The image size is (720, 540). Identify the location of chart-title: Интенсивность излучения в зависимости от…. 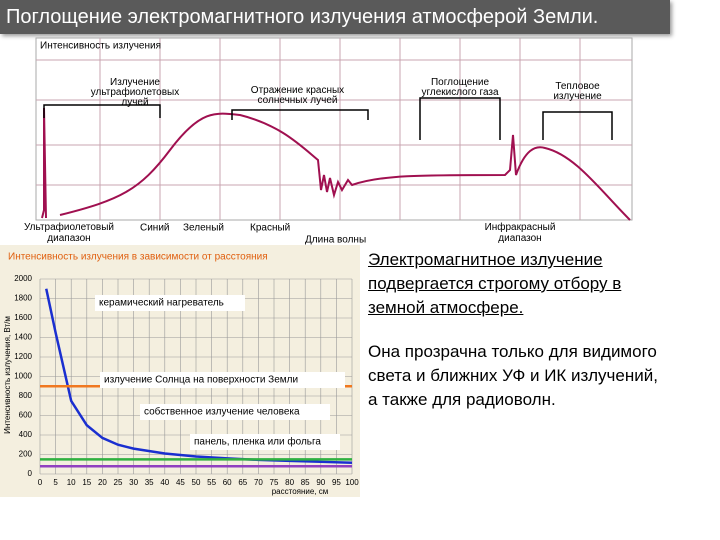
(138, 257).